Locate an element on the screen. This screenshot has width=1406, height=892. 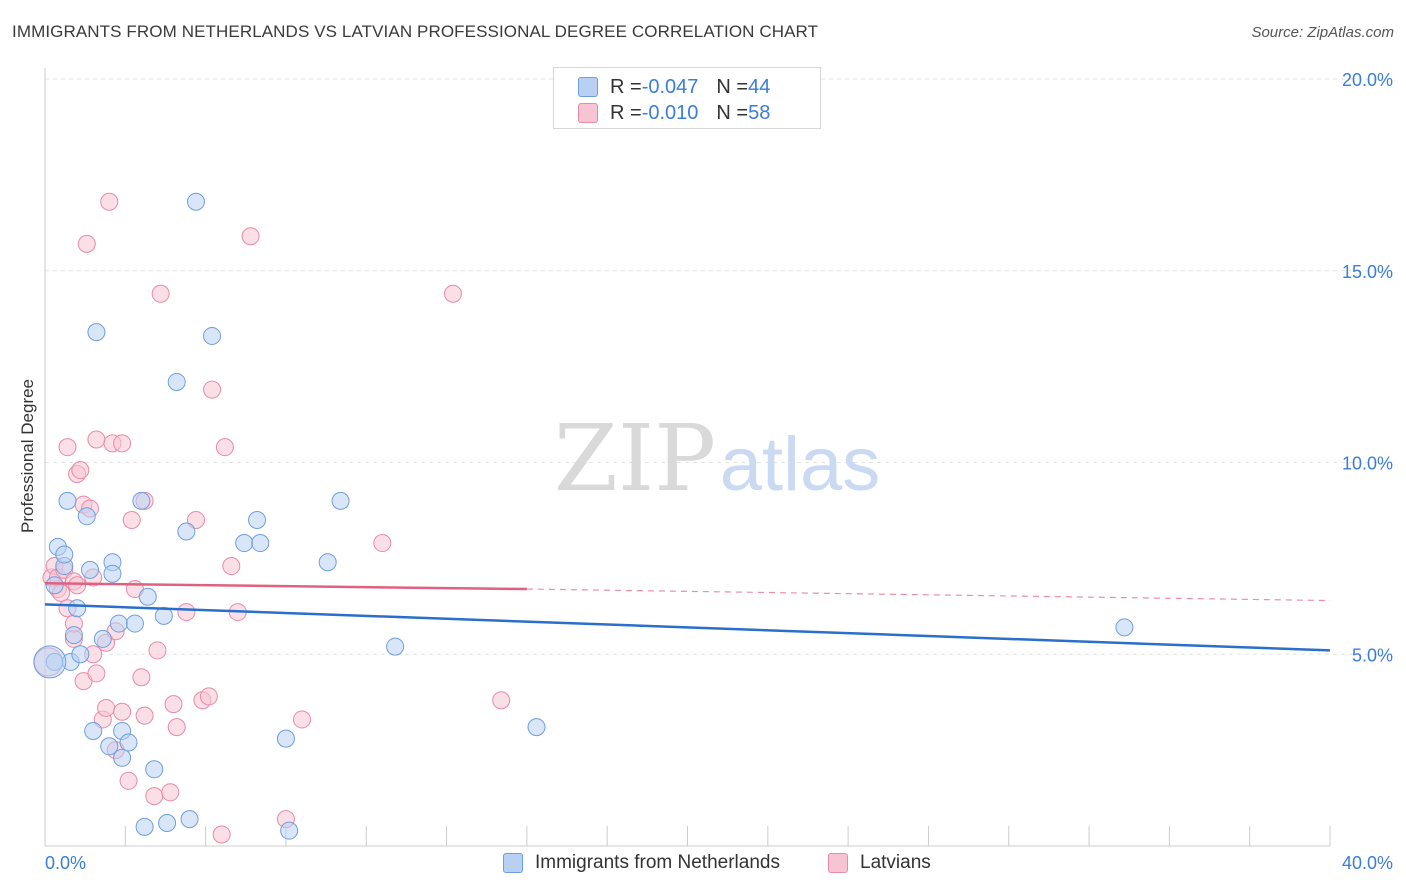
series-legend: Immigrants from Netherlands Latvians is located at coordinates (703, 865).